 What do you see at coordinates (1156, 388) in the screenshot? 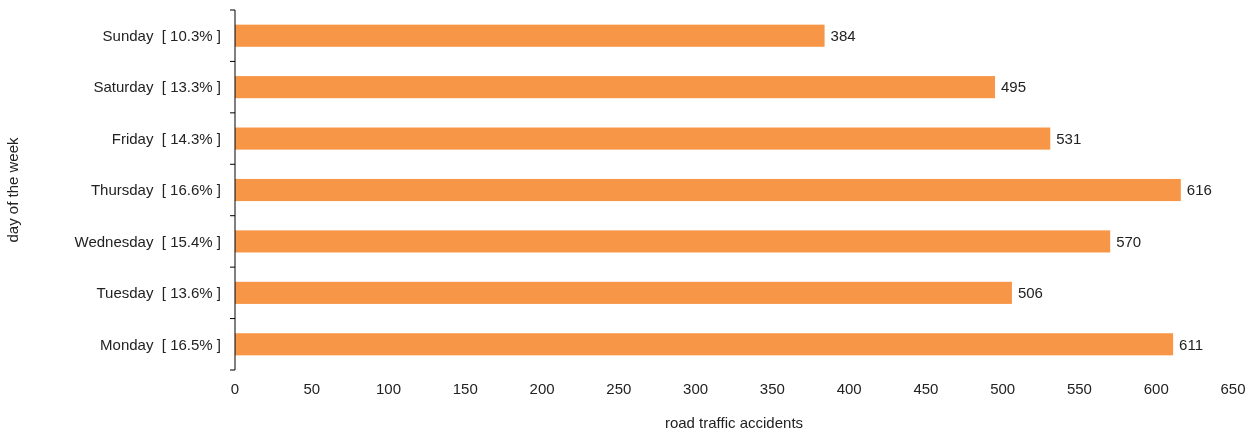
I see `x-tick-label: 600` at bounding box center [1156, 388].